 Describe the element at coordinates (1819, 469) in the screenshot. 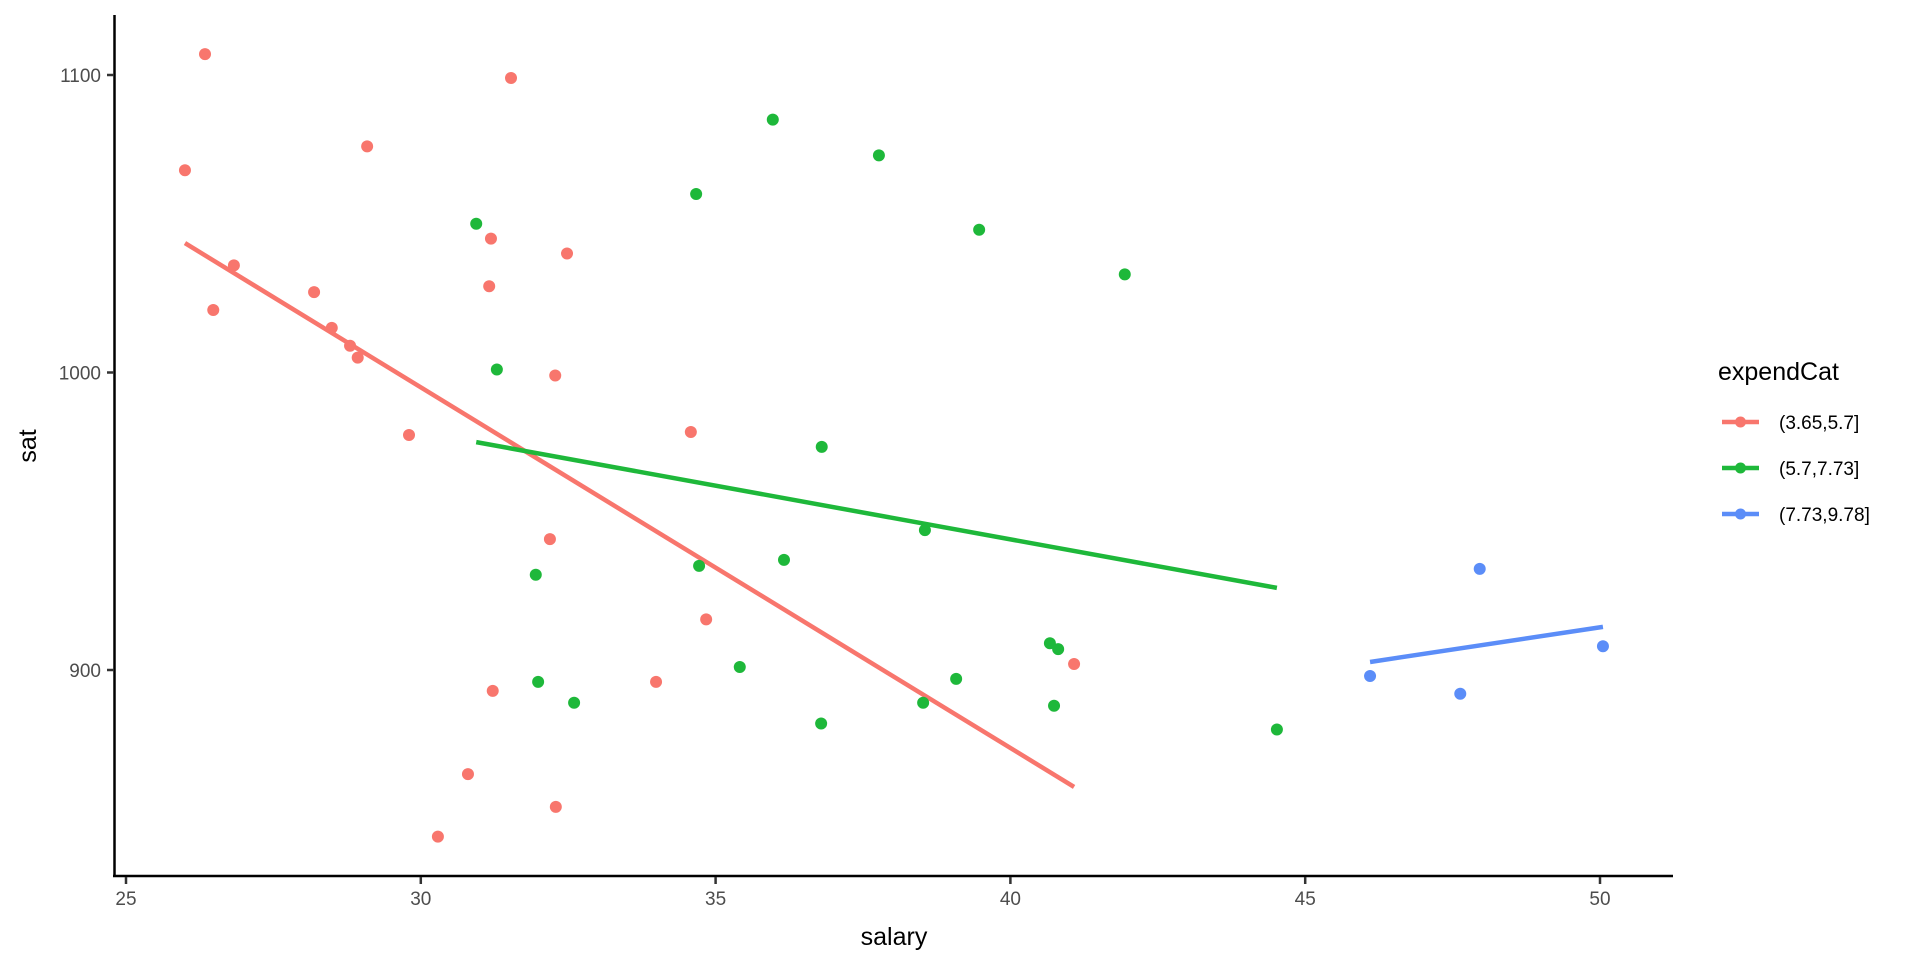

I see `legend-label: (5.7,7.73]` at that location.